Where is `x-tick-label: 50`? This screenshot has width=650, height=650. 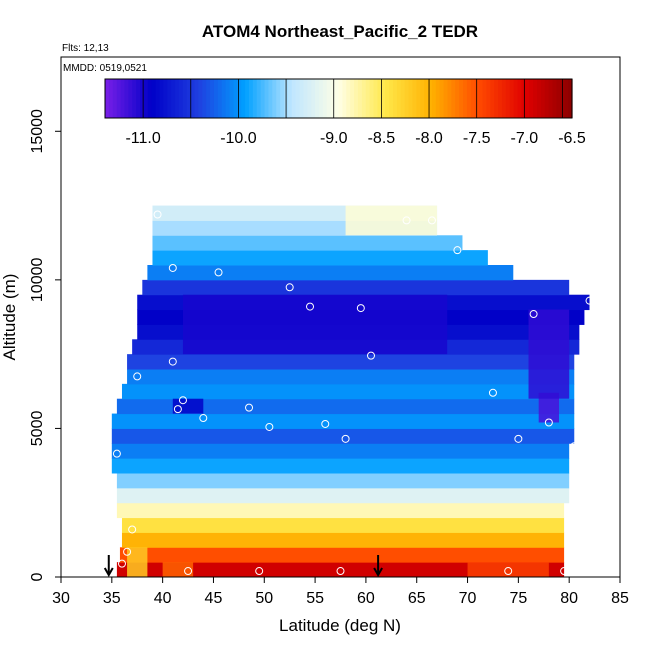
x-tick-label: 50 is located at coordinates (264, 598).